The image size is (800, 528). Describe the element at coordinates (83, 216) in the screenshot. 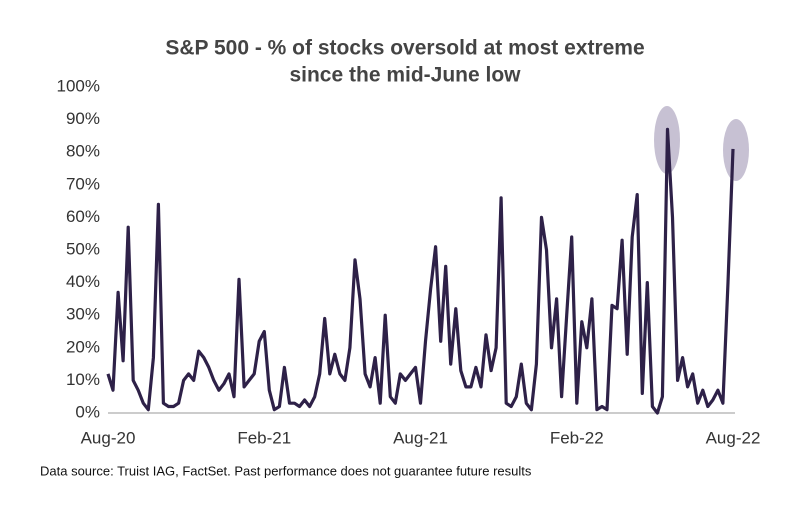

I see `y-tick-label: 60%` at that location.